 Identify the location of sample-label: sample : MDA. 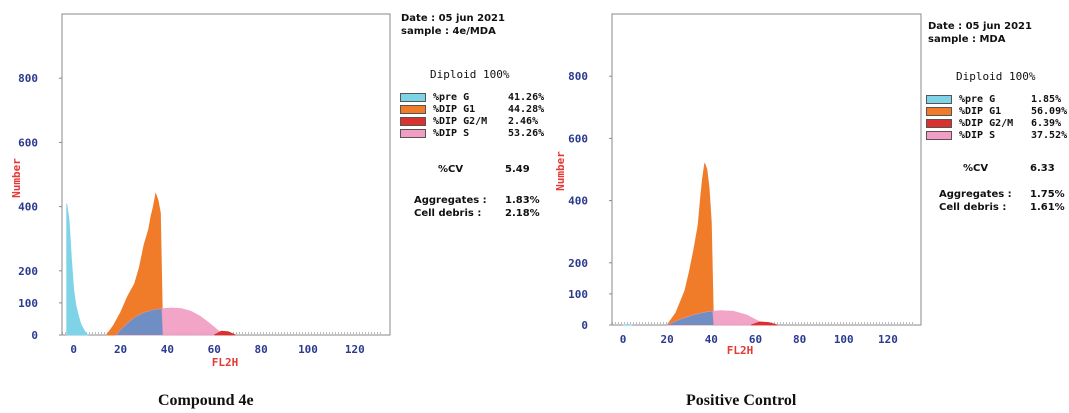
(967, 39).